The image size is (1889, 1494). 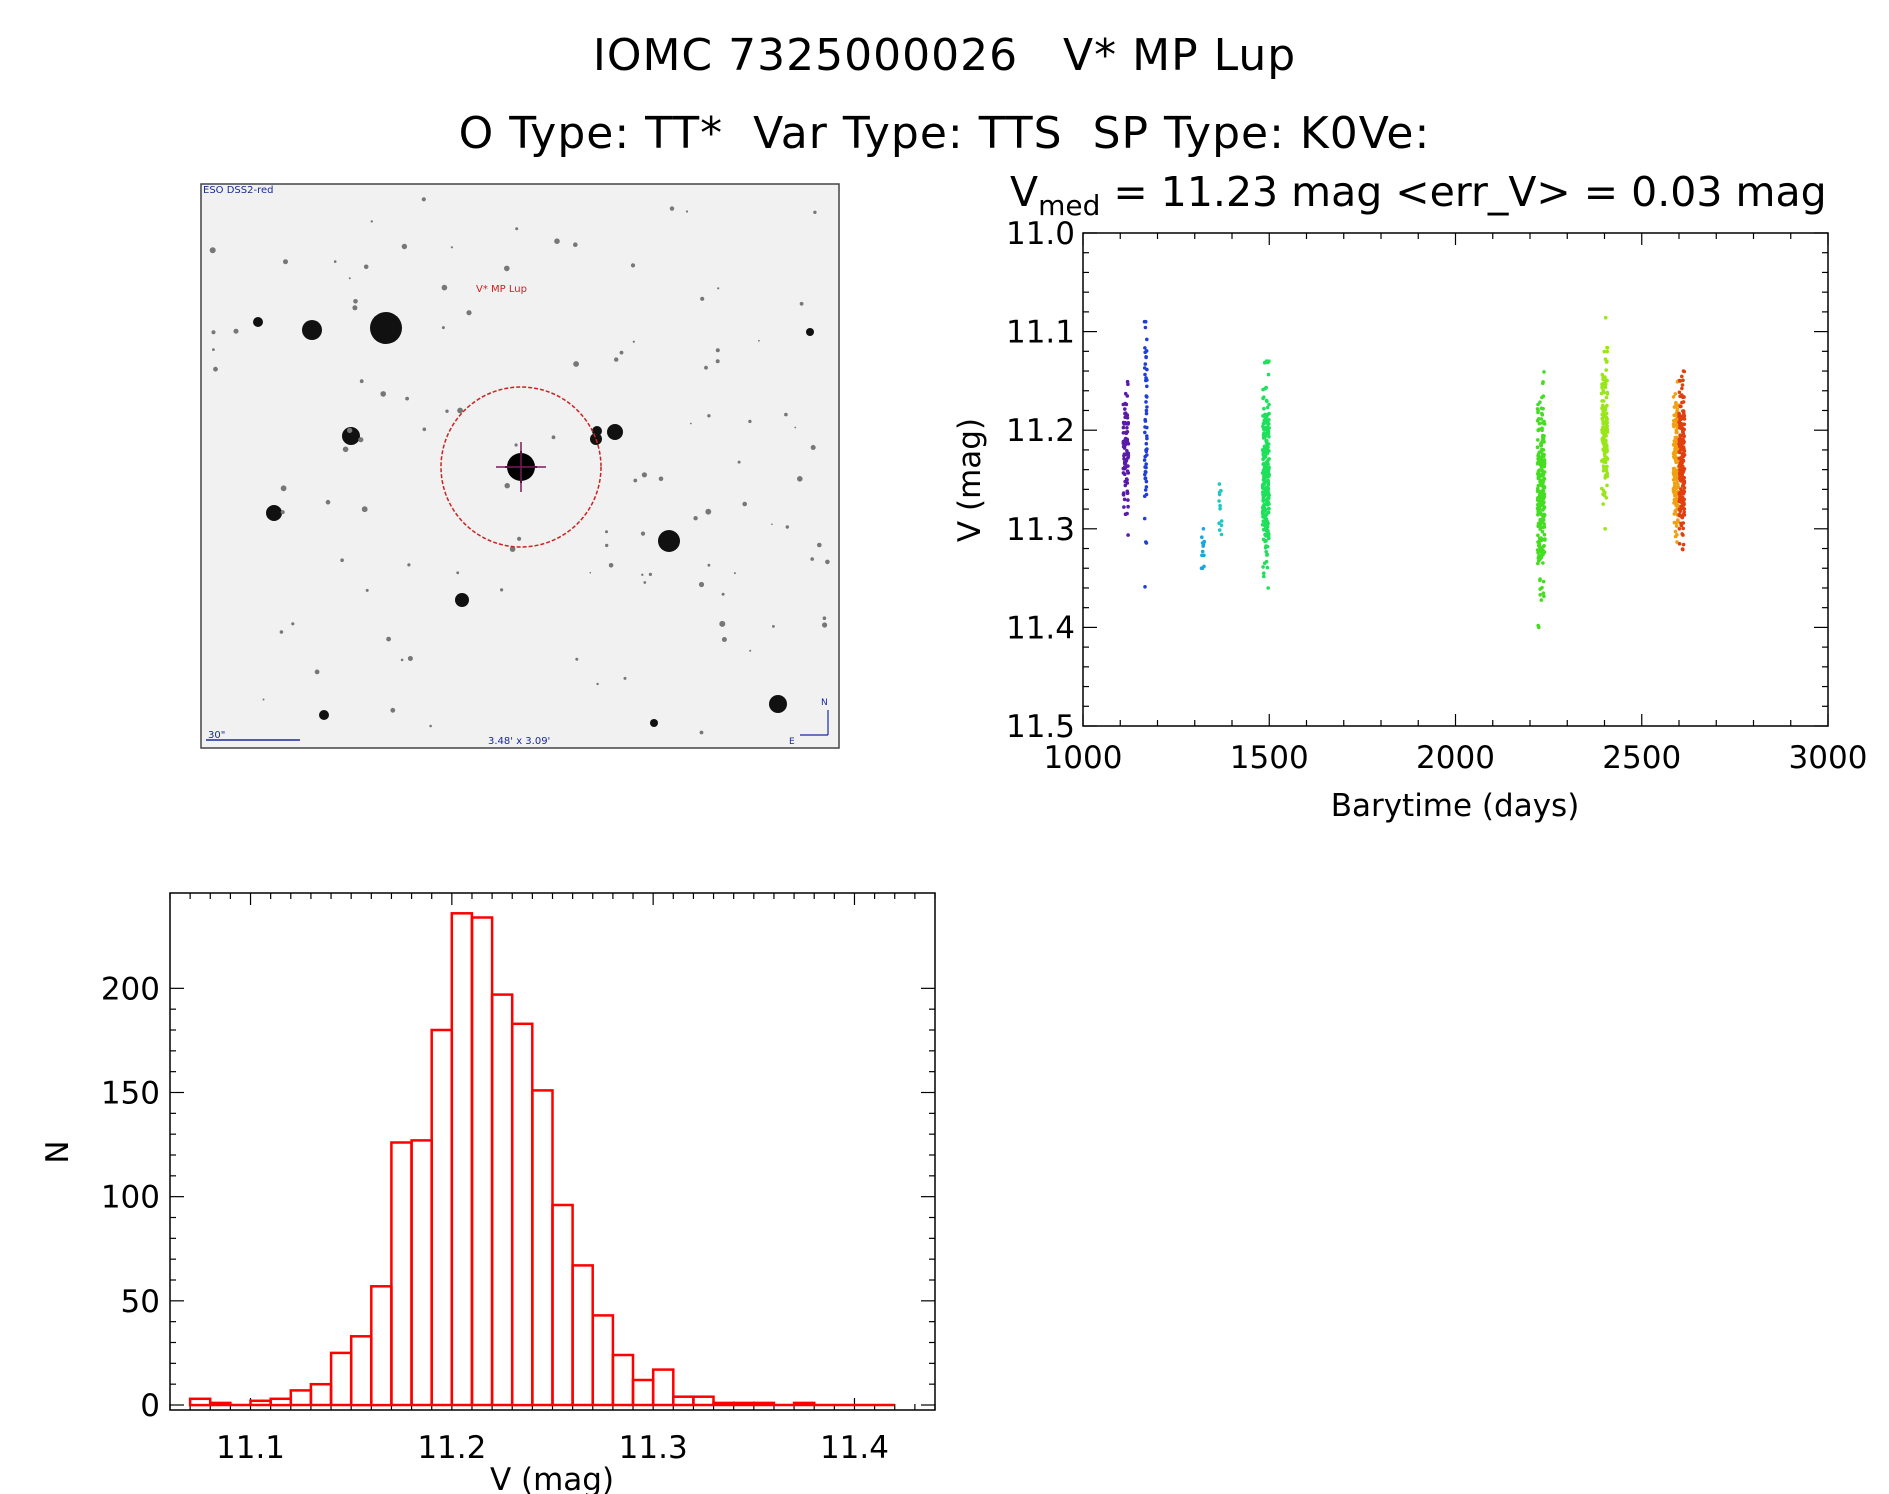 What do you see at coordinates (130, 989) in the screenshot?
I see `y-tick-label: 200` at bounding box center [130, 989].